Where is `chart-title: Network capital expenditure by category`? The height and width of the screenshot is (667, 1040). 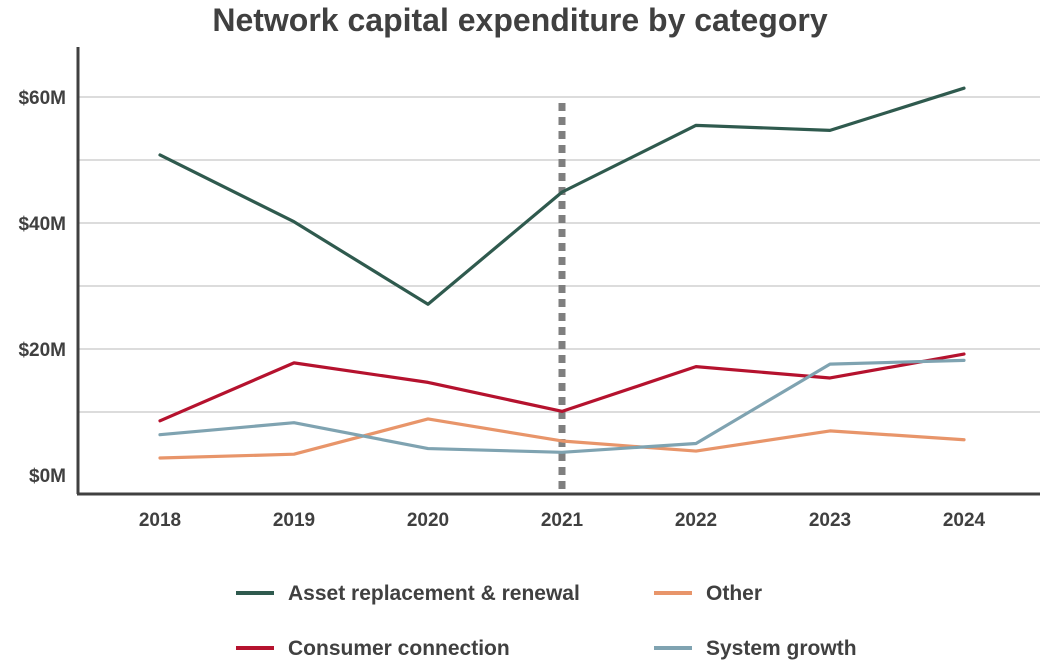
chart-title: Network capital expenditure by category is located at coordinates (520, 20).